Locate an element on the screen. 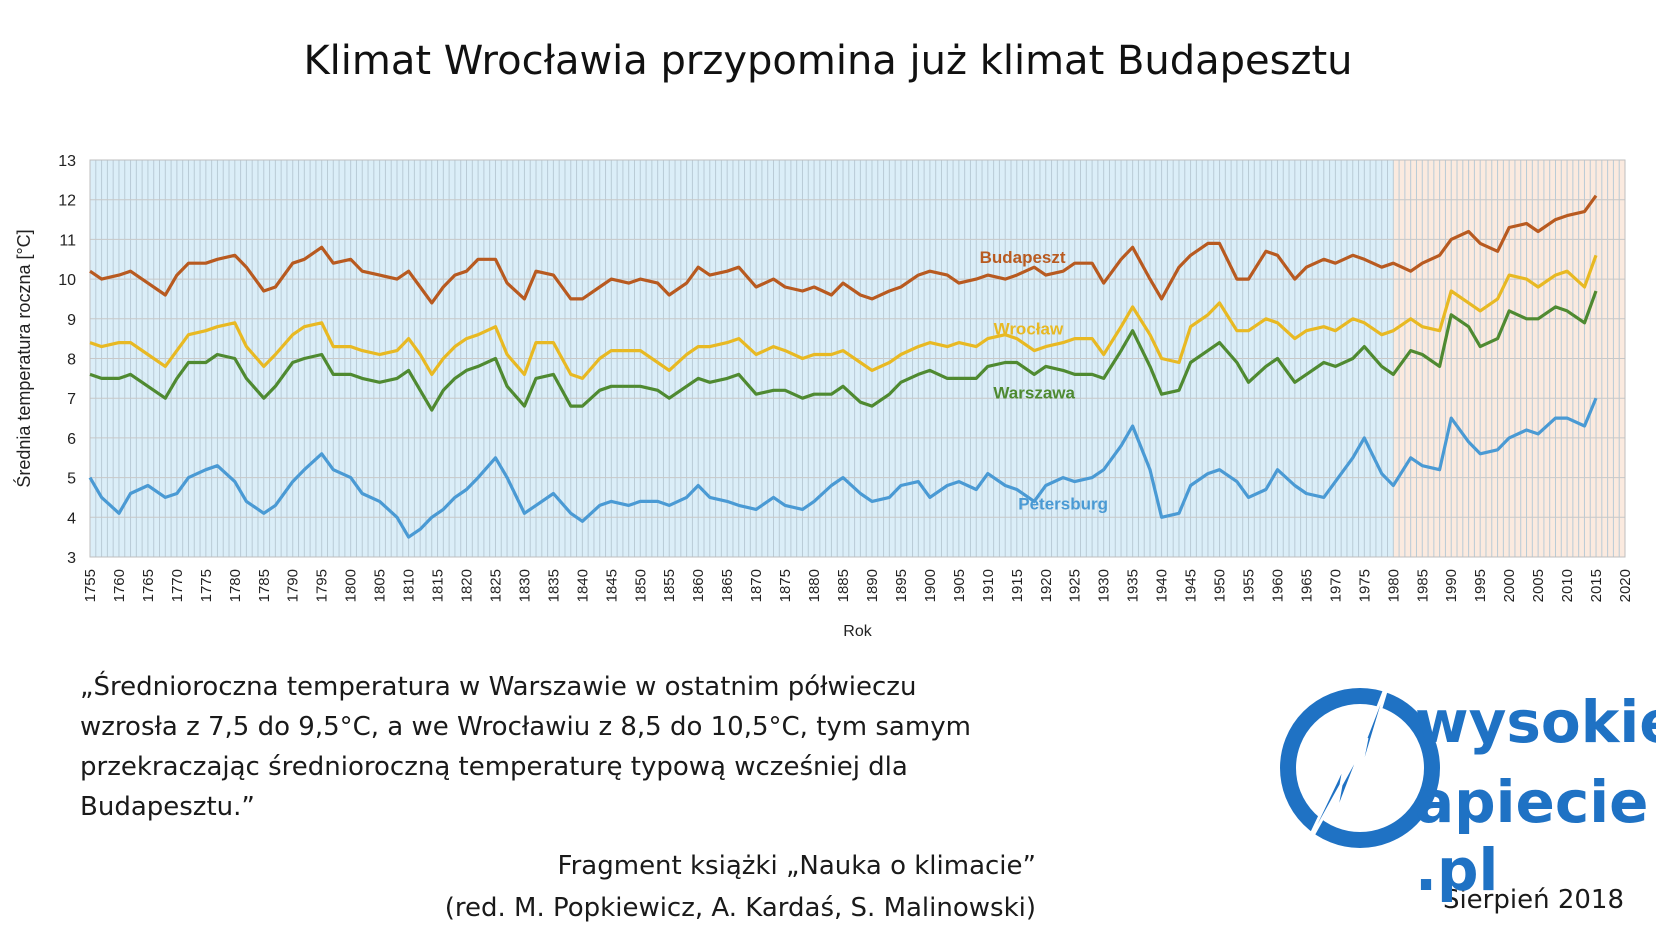 The height and width of the screenshot is (949, 1656). x-tick-label: 1940 is located at coordinates (1162, 585).